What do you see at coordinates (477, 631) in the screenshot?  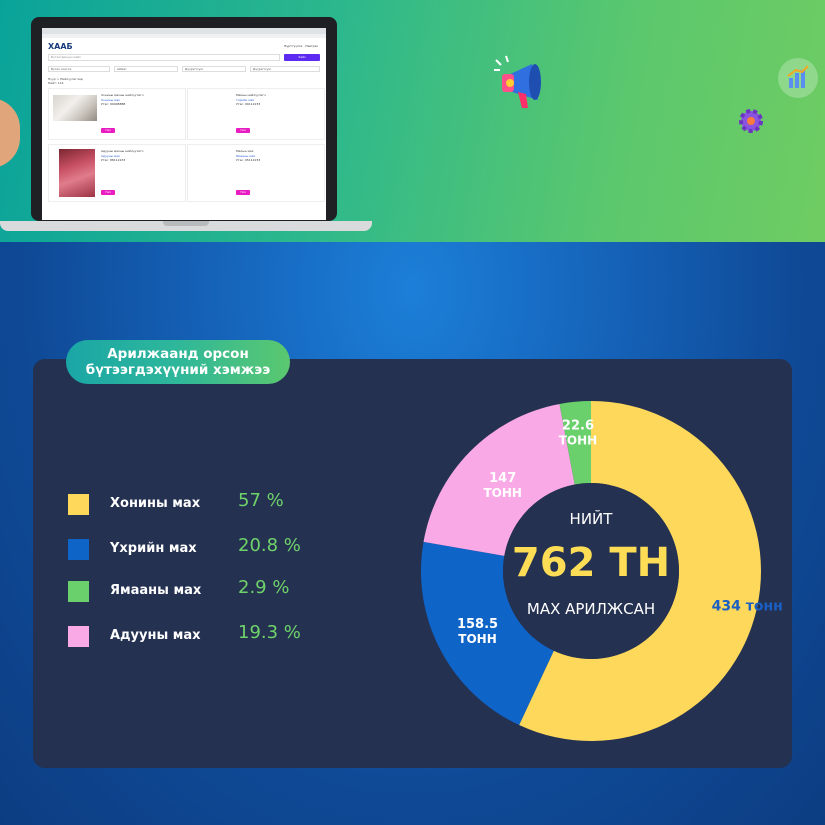 I see `donut-slice-label: 158.5 ТОНН` at bounding box center [477, 631].